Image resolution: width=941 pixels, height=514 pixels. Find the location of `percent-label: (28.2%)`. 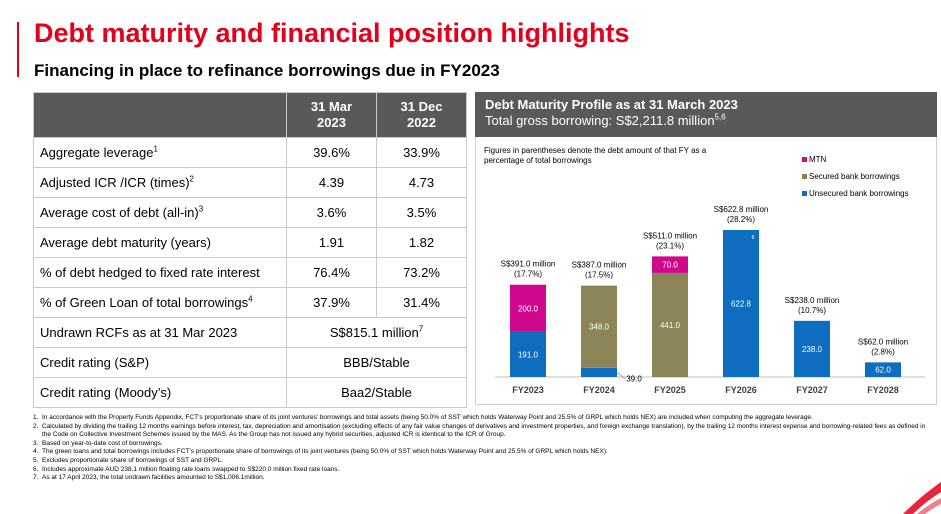

percent-label: (28.2%) is located at coordinates (741, 219).